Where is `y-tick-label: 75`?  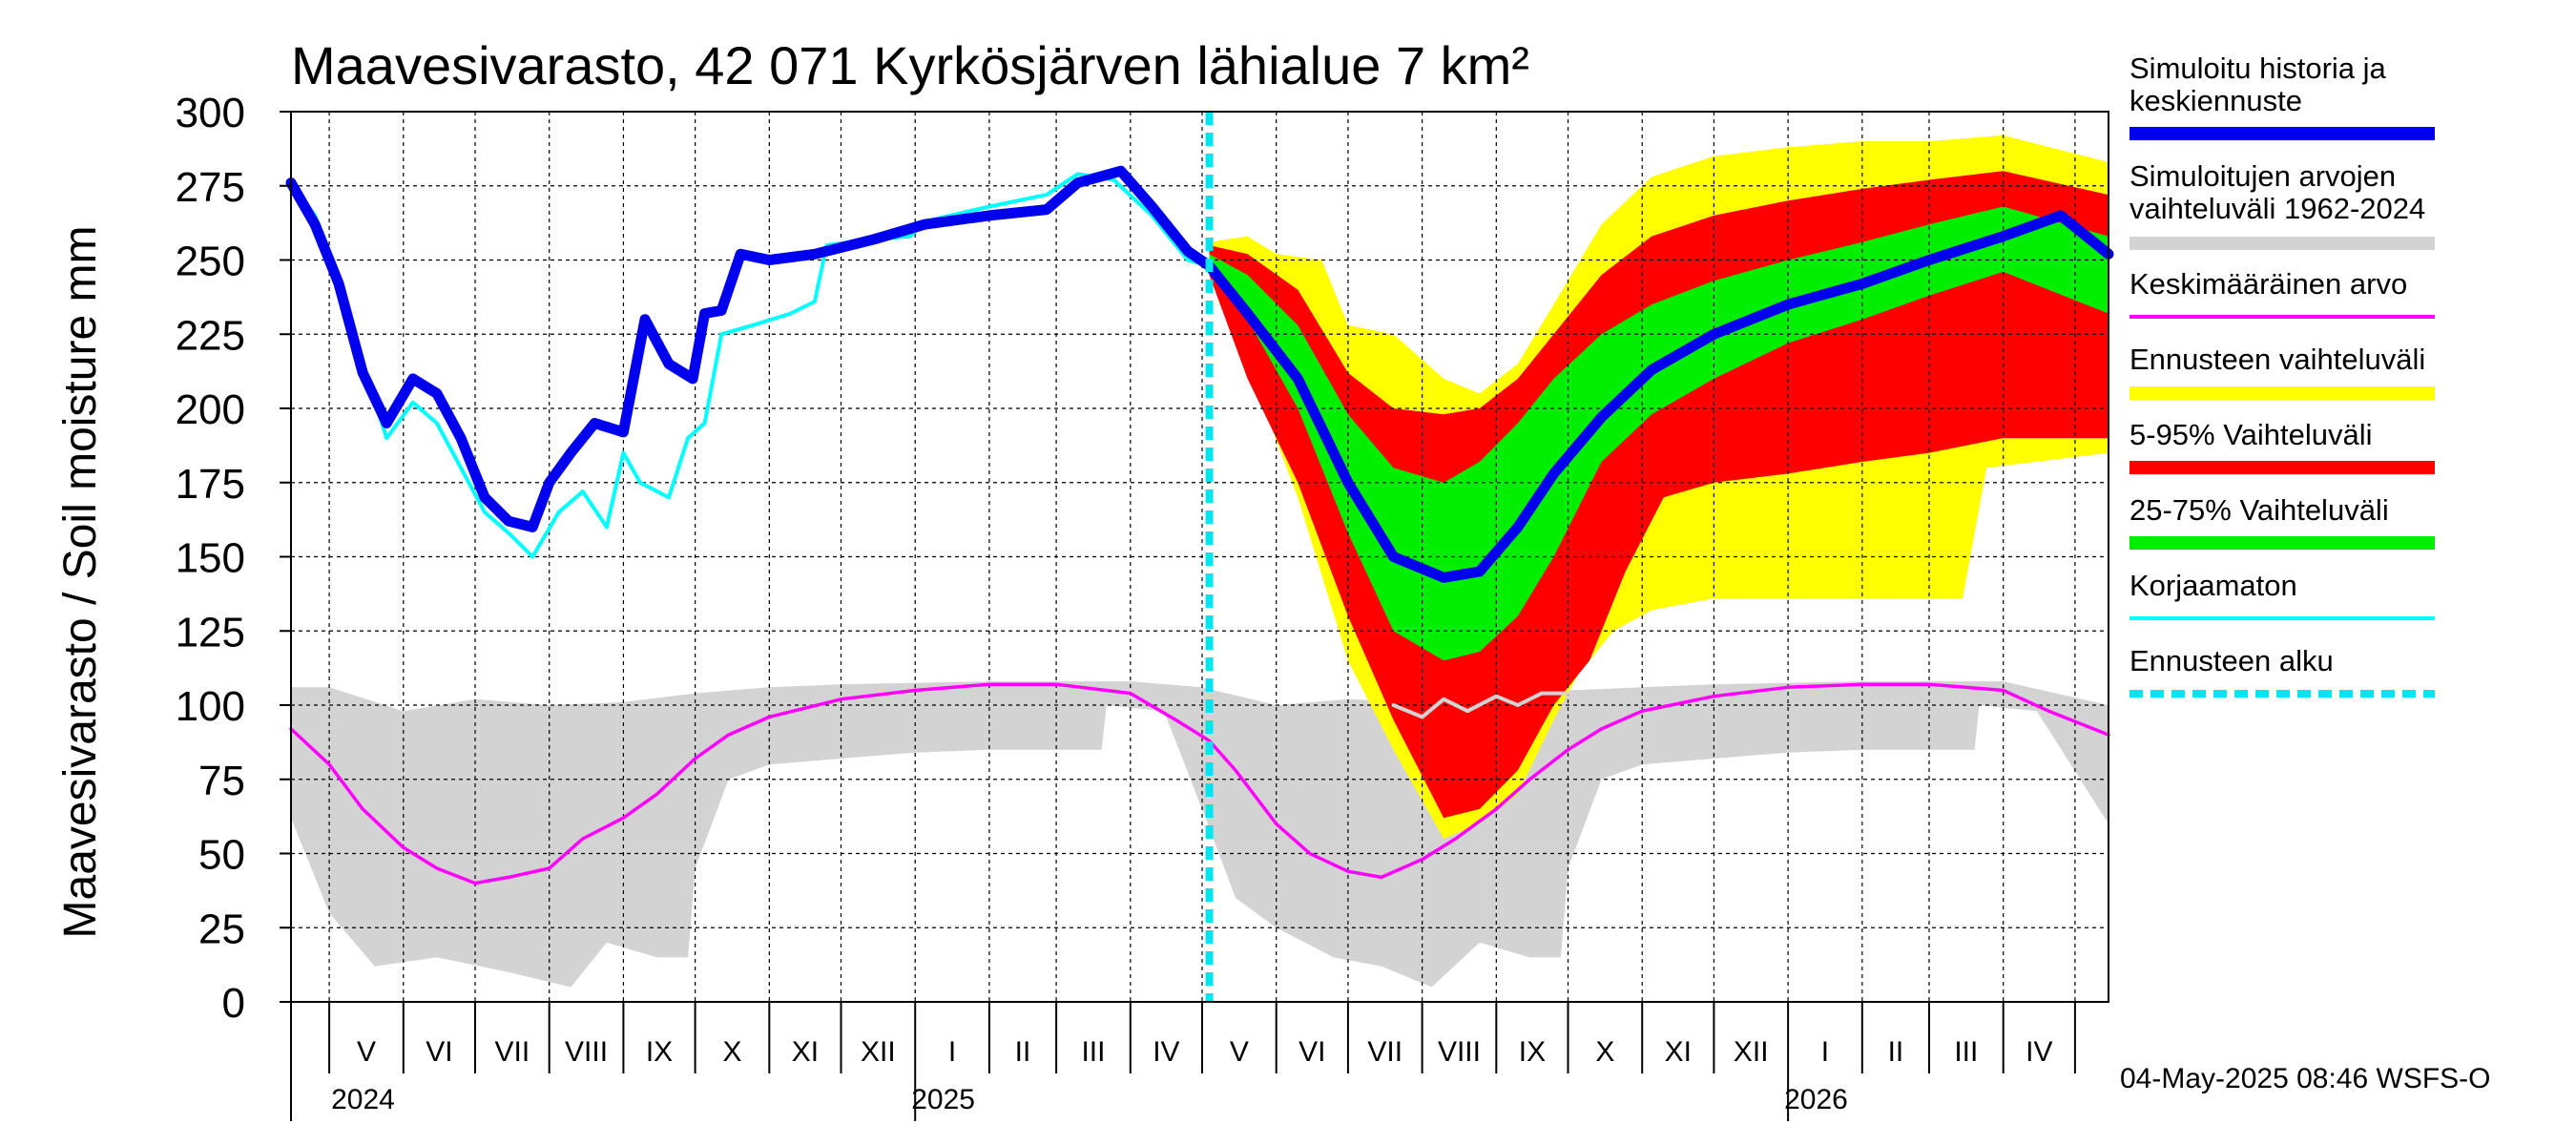 y-tick-label: 75 is located at coordinates (221, 781).